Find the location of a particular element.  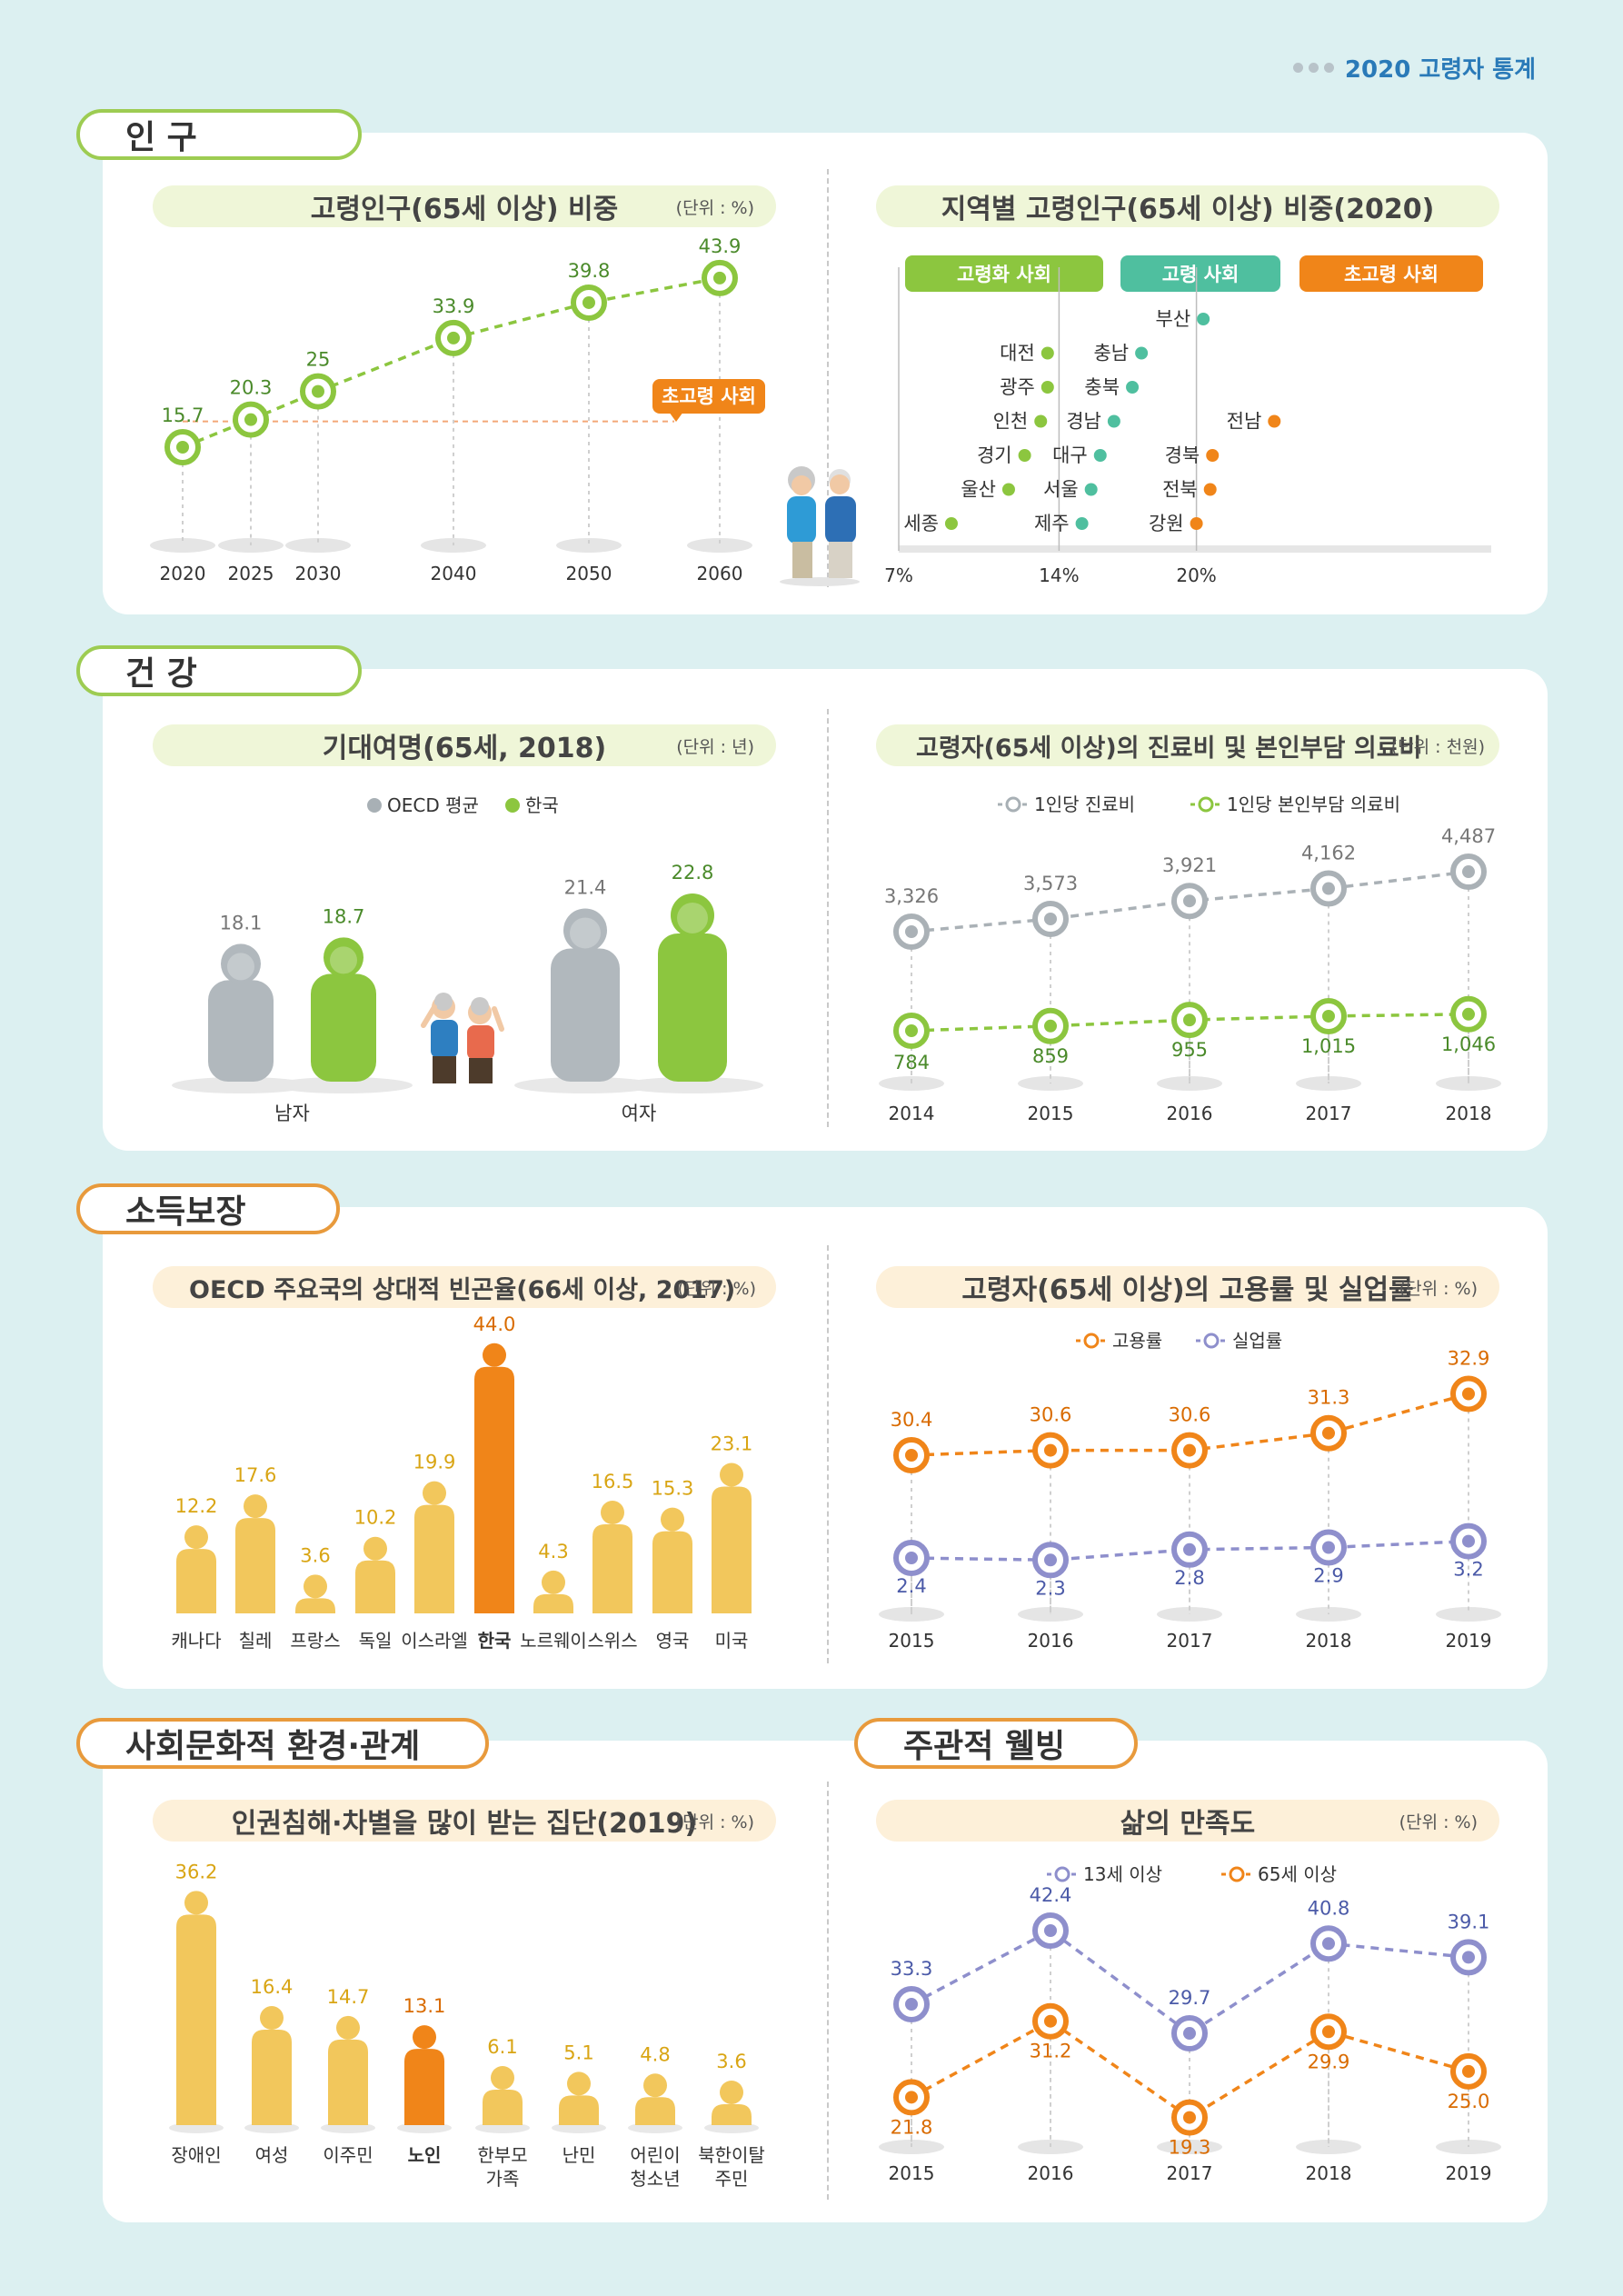

category-label: 고령 사회 is located at coordinates (1200, 274).